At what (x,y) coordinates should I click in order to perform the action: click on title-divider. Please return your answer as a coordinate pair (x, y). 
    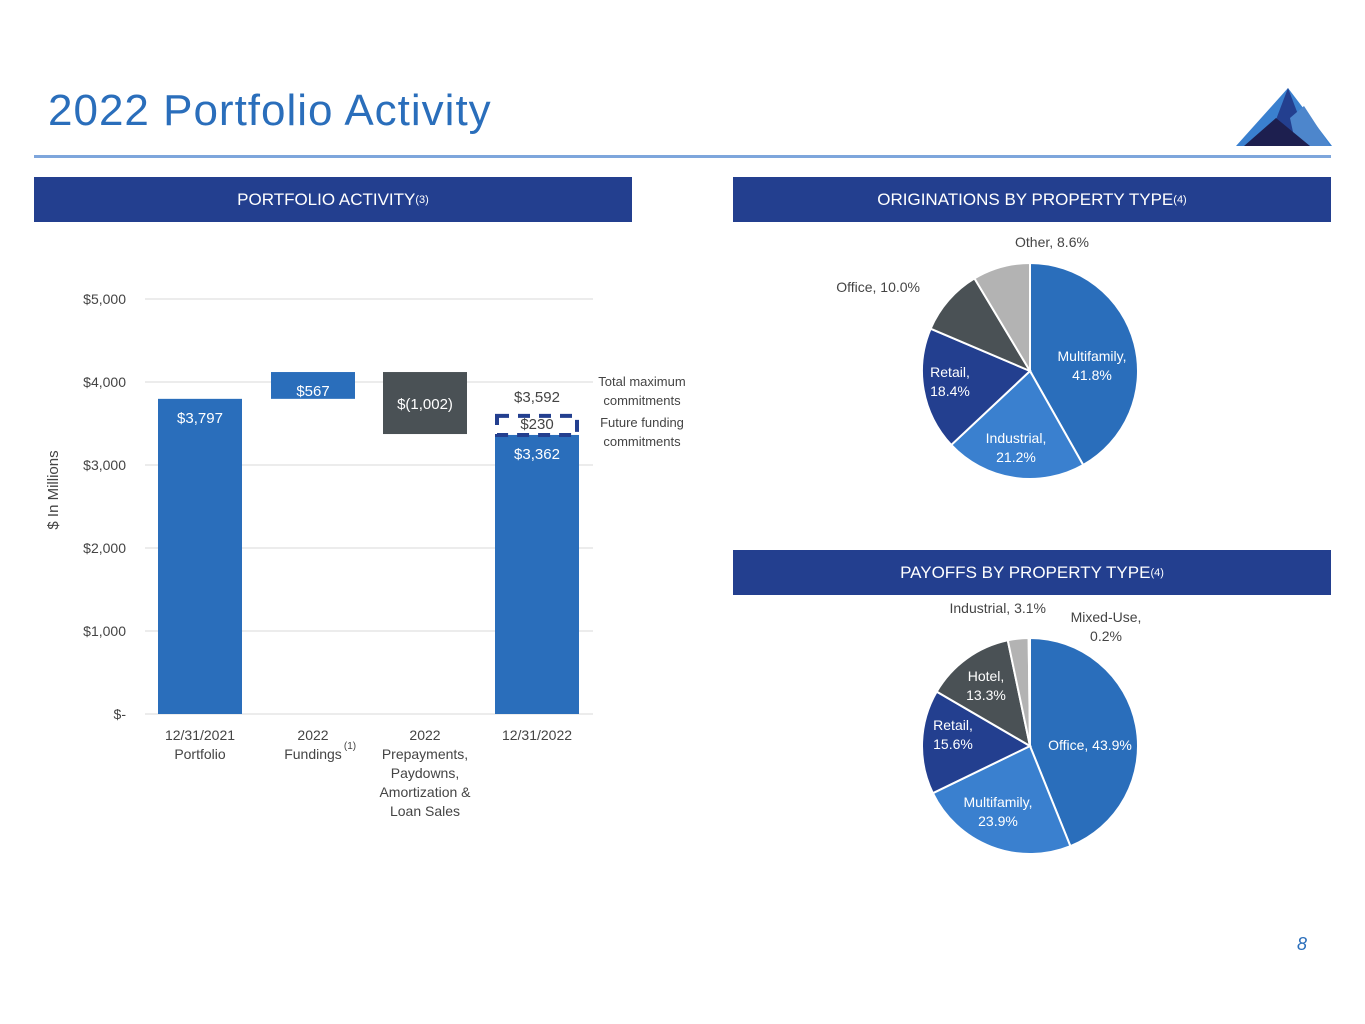
    Looking at the image, I should click on (682, 156).